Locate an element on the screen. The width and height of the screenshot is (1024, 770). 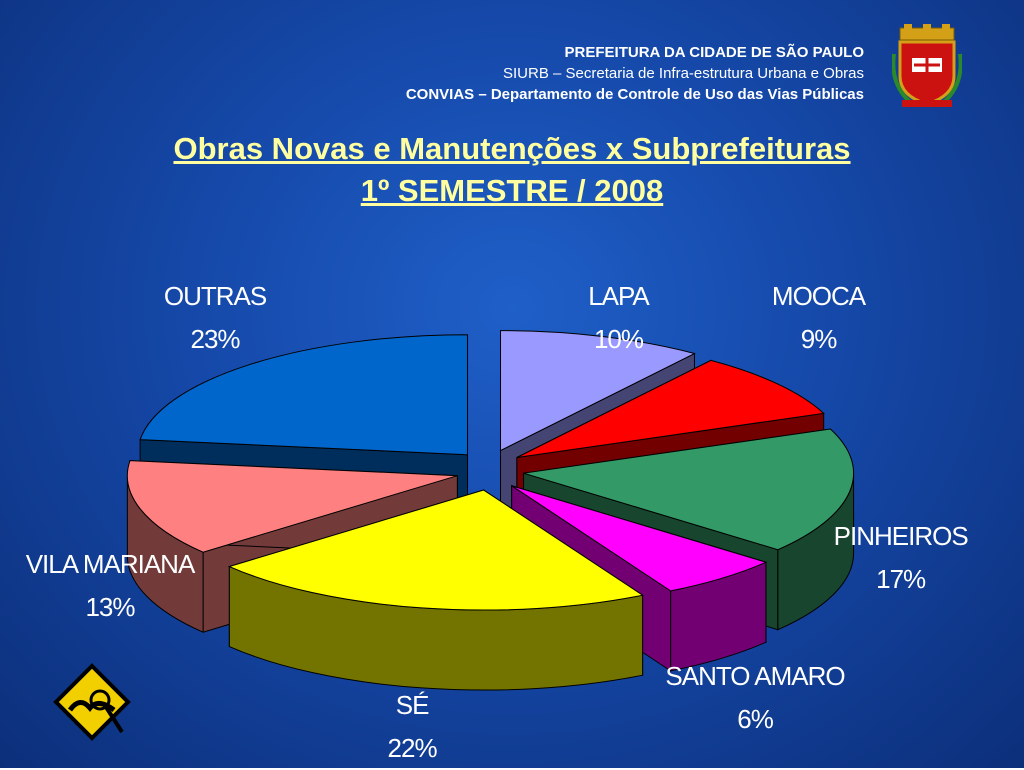
road-sign-icon is located at coordinates (92, 702).